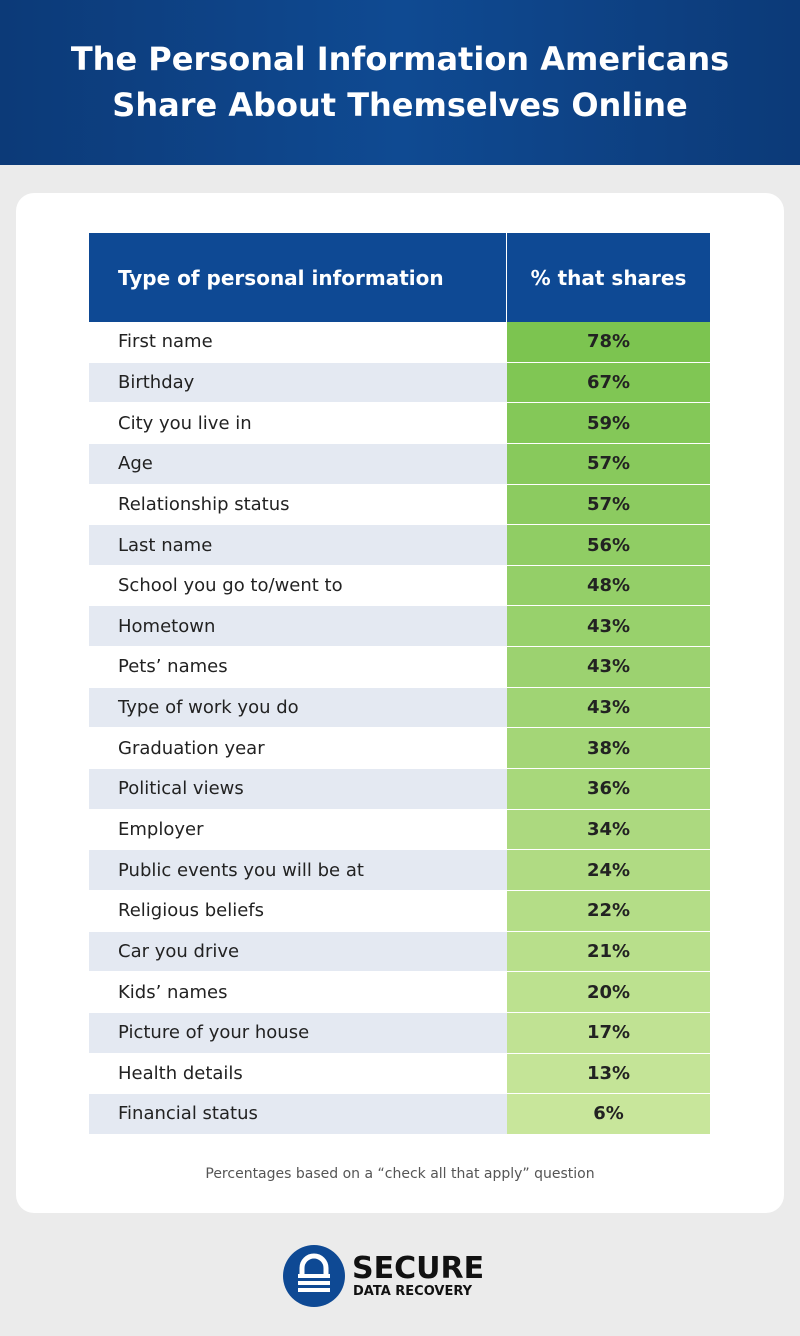  I want to click on table-row: Employer 34%, so click(399, 830).